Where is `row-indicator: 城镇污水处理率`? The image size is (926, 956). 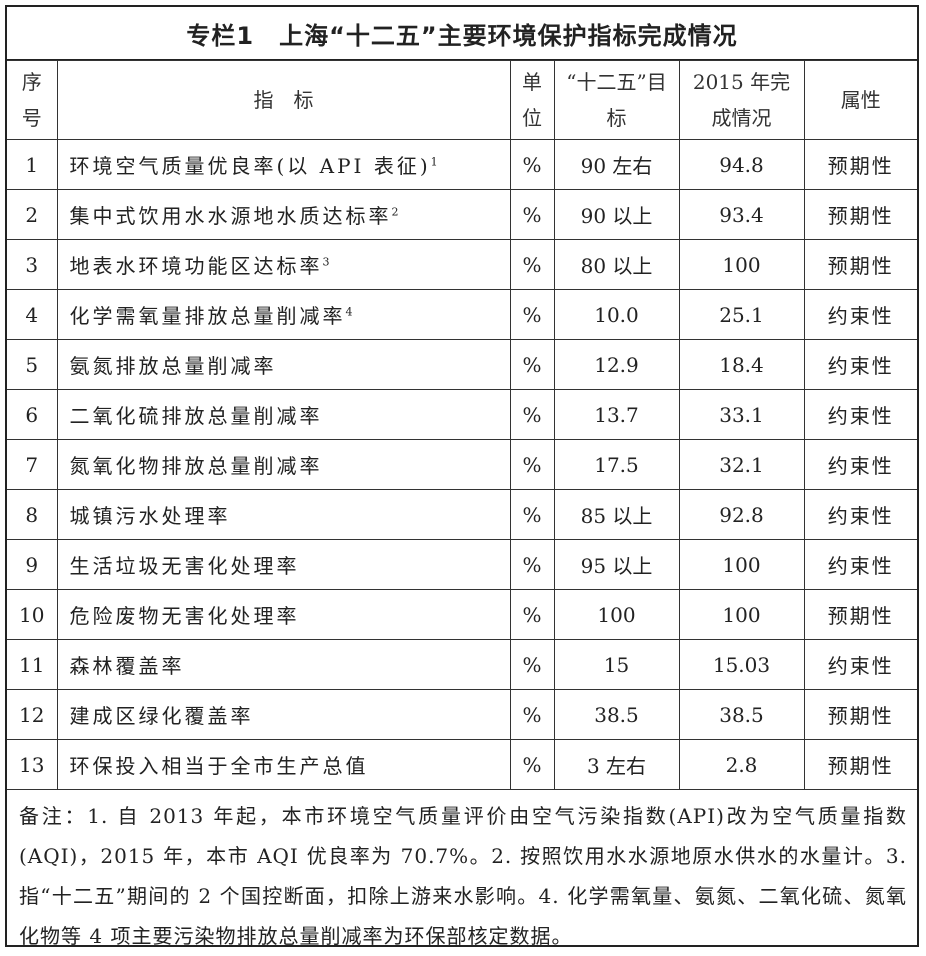
row-indicator: 城镇污水处理率 is located at coordinates (283, 514).